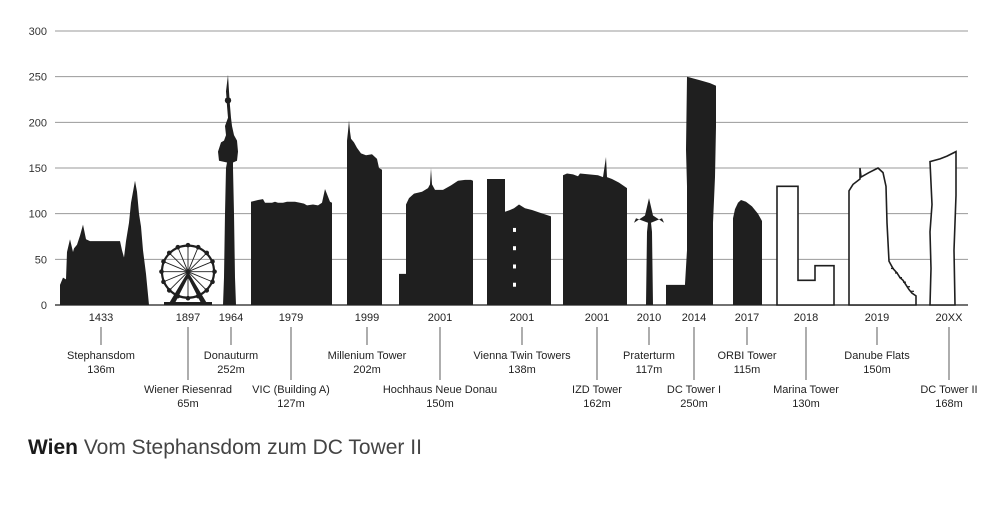  What do you see at coordinates (231, 356) in the screenshot?
I see `building-name-label: Donauturm` at bounding box center [231, 356].